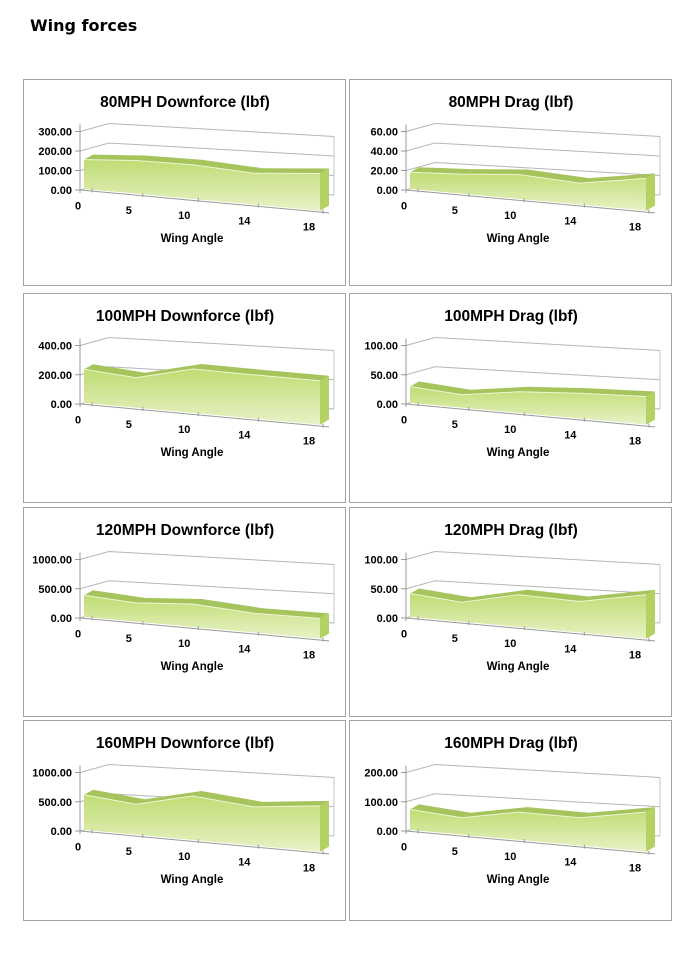 The image size is (698, 980). What do you see at coordinates (511, 316) in the screenshot?
I see `chart-title: 100MPH Drag (lbf)` at bounding box center [511, 316].